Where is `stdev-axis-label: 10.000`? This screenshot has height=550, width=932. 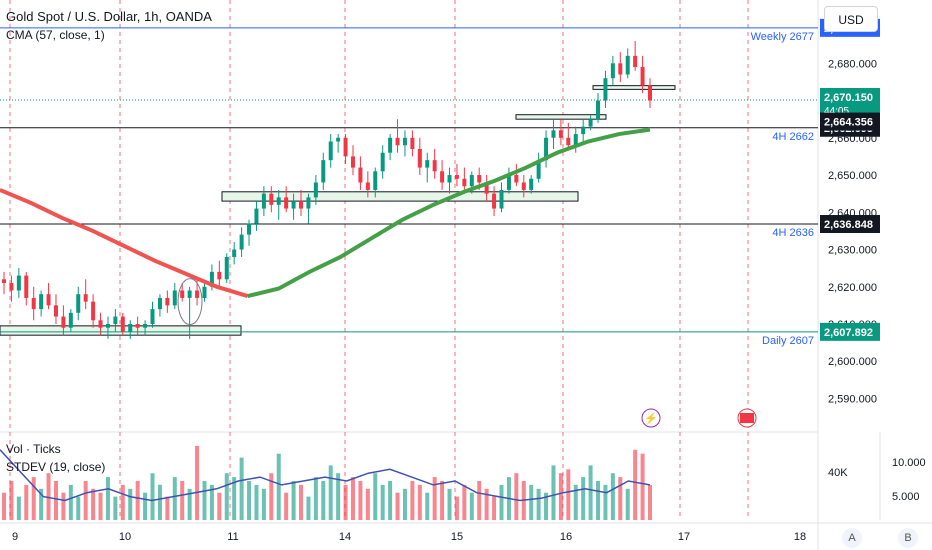
stdev-axis-label: 10.000 is located at coordinates (909, 463).